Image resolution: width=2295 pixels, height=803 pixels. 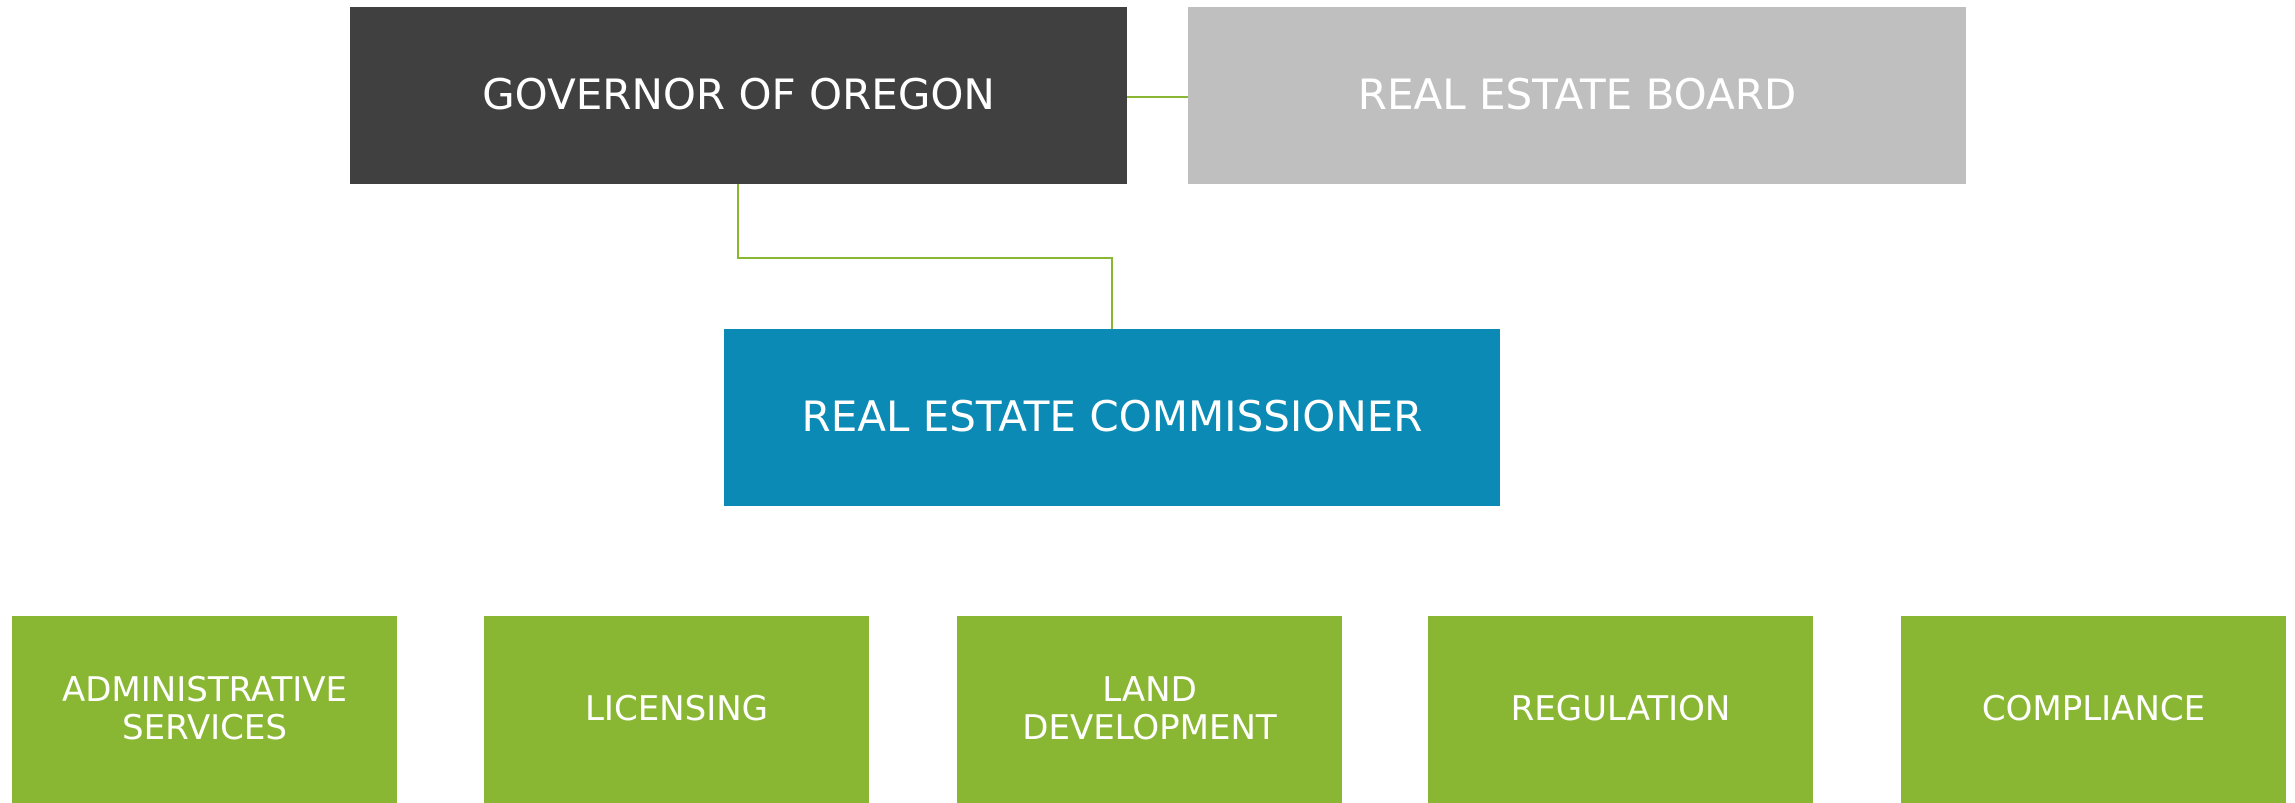 I want to click on connector, so click(x=925, y=256).